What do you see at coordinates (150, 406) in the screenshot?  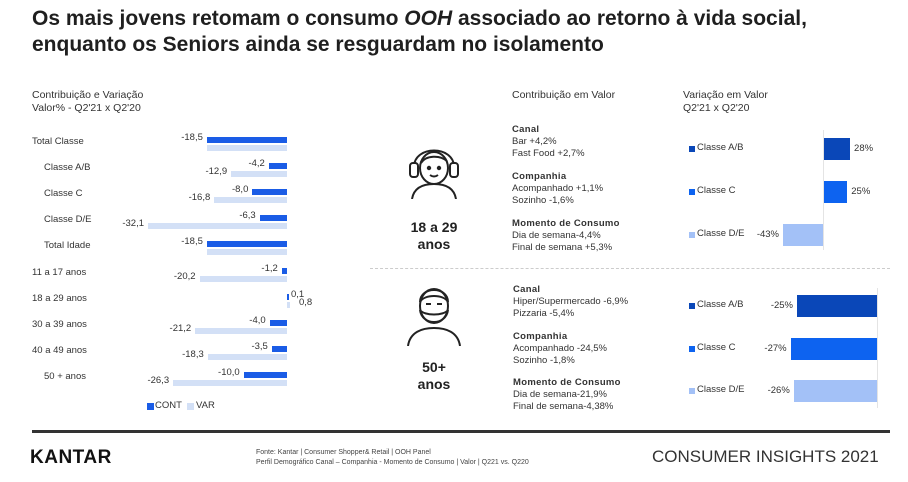 I see `legend-cont-swatch` at bounding box center [150, 406].